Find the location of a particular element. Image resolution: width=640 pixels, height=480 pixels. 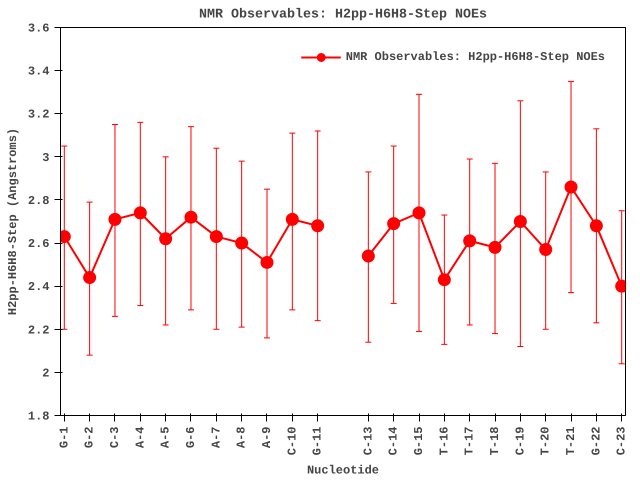

x-tick-label: A-8 is located at coordinates (241, 437).